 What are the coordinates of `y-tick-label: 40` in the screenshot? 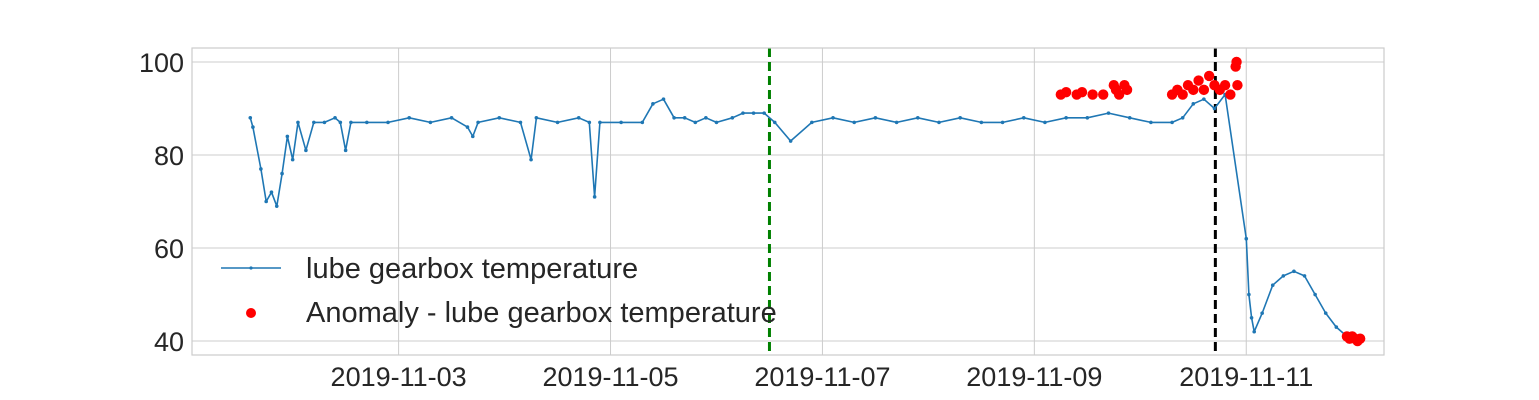 It's located at (169, 342).